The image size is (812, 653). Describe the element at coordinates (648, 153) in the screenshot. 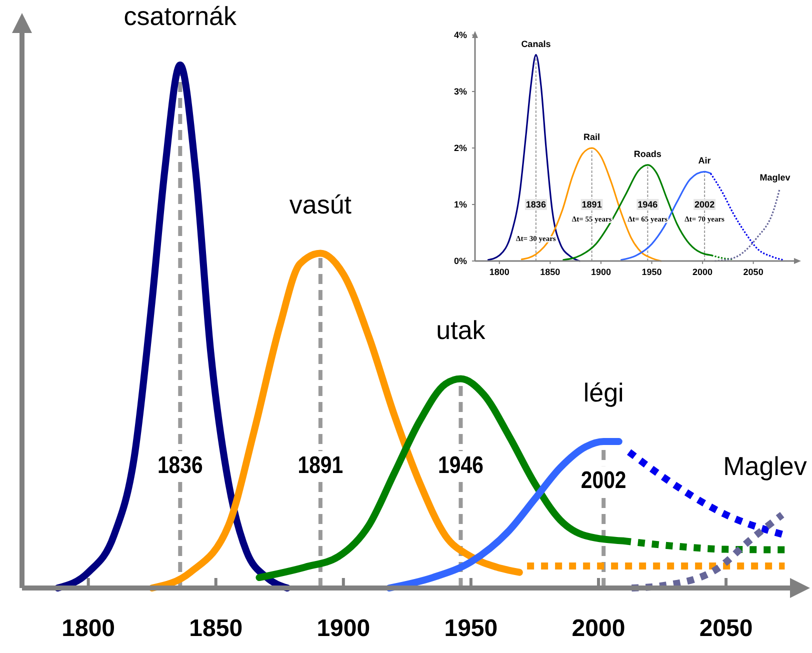

I see `series-label: Roads` at that location.